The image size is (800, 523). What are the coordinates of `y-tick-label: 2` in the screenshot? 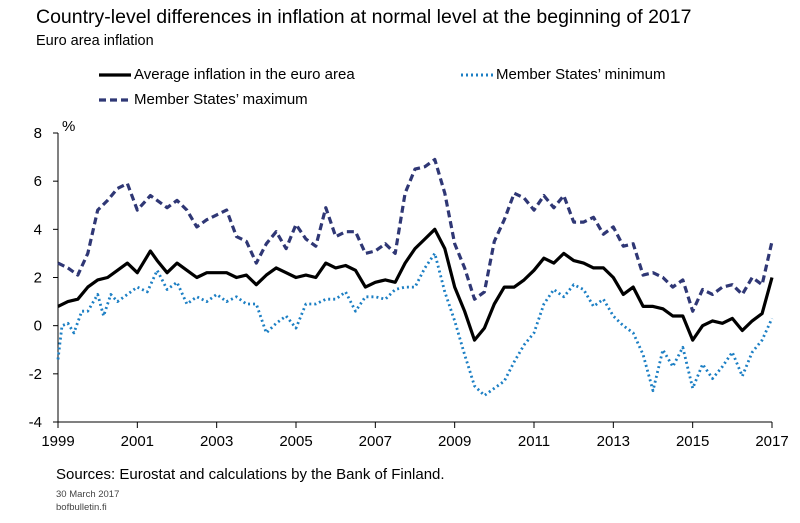 It's located at (38, 278).